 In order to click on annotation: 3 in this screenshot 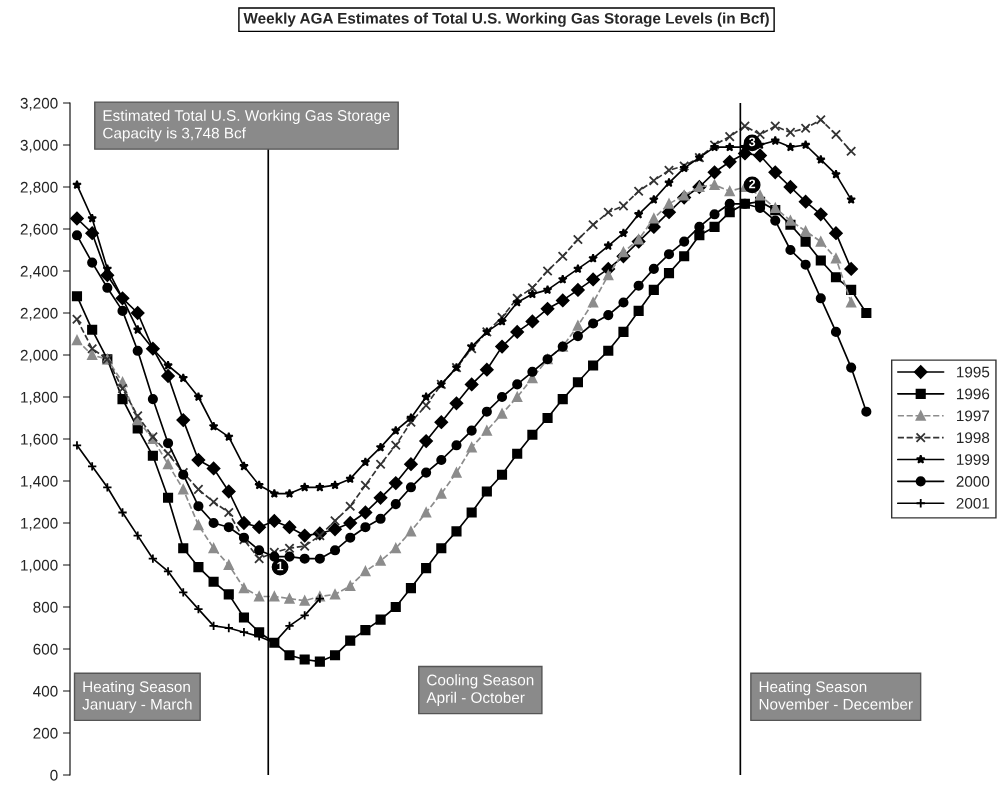, I will do `click(752, 142)`.